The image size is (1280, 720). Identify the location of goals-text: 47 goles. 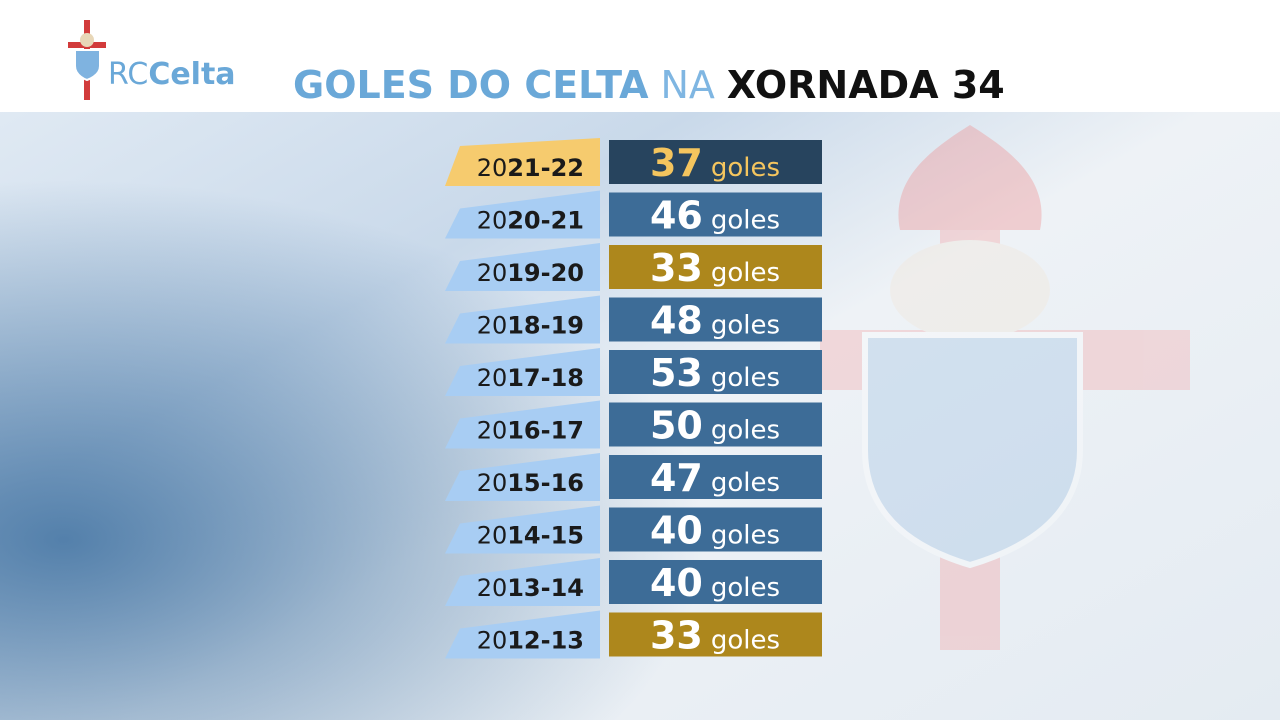
(715, 478).